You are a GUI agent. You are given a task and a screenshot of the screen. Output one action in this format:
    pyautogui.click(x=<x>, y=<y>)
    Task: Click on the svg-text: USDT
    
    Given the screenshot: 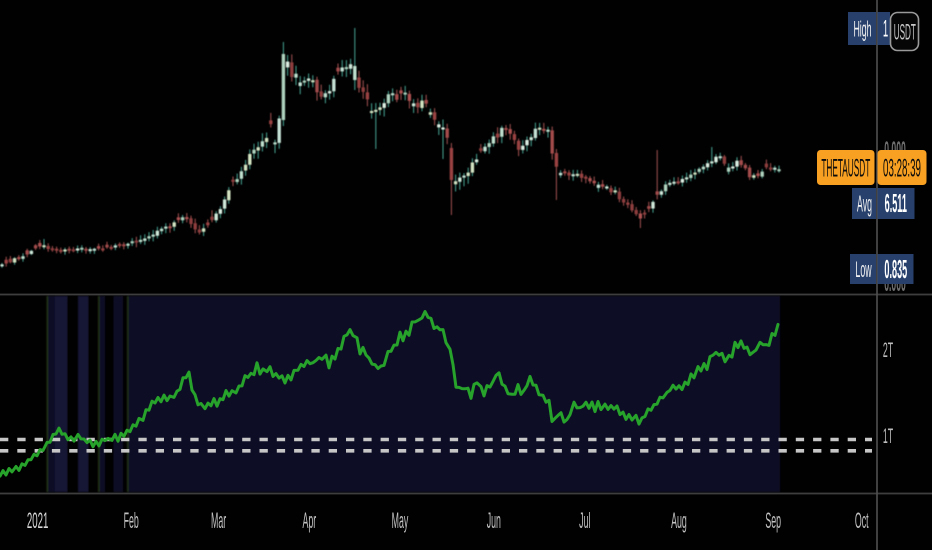 What is the action you would take?
    pyautogui.click(x=905, y=31)
    